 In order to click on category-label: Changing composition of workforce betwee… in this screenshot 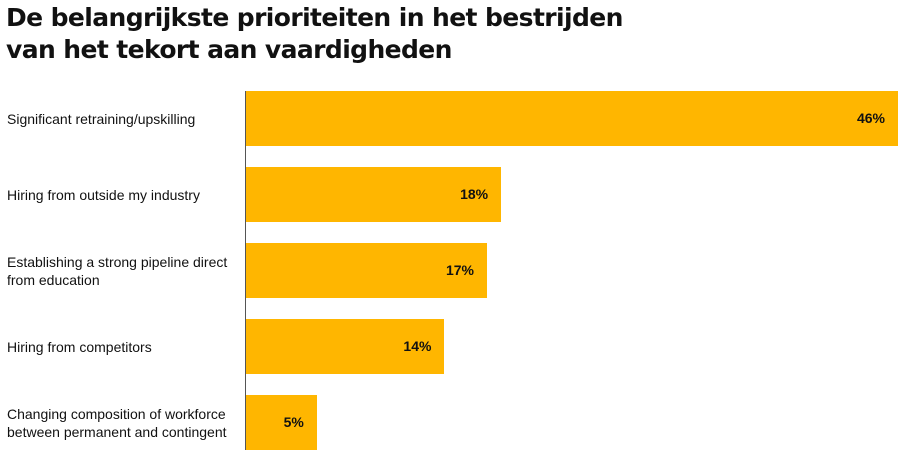, I will do `click(117, 422)`.